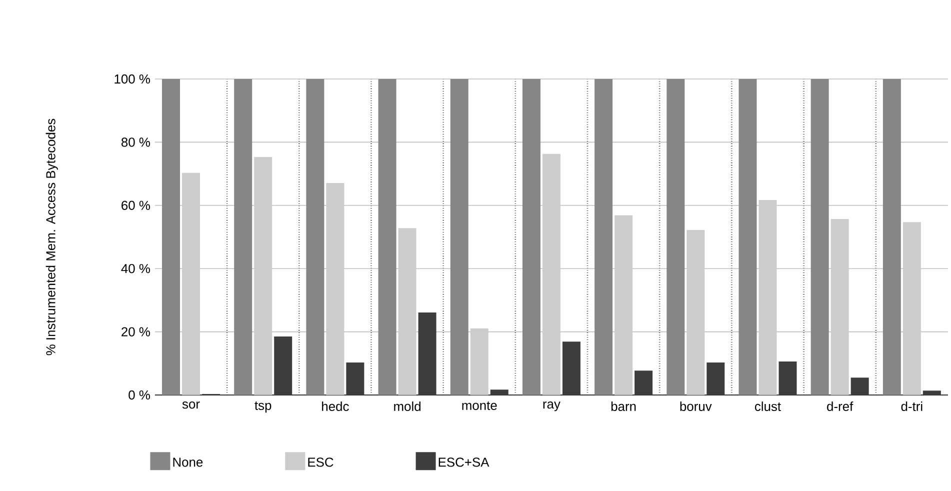  I want to click on x-tick-label: d-tri, so click(911, 407).